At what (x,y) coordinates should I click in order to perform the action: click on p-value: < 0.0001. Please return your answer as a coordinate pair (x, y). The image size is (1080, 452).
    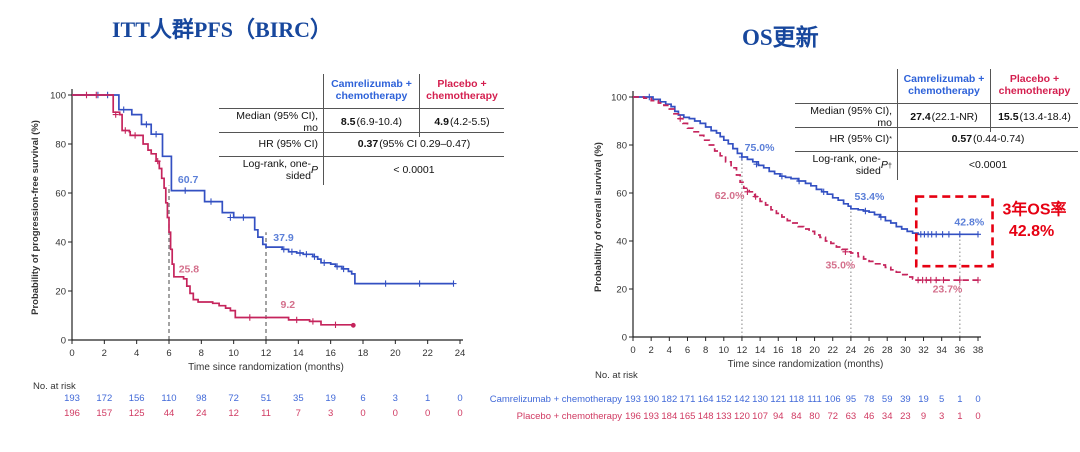
    Looking at the image, I should click on (413, 171).